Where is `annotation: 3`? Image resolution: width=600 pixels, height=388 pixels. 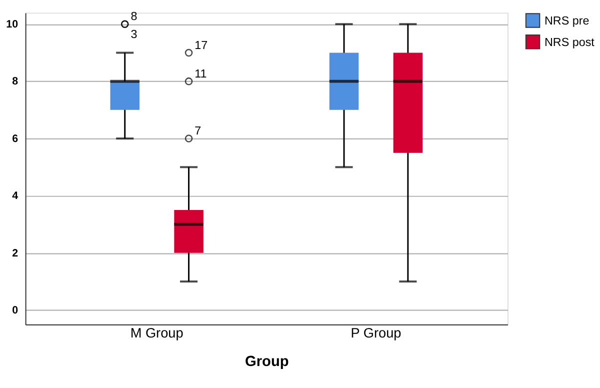 annotation: 3 is located at coordinates (134, 34).